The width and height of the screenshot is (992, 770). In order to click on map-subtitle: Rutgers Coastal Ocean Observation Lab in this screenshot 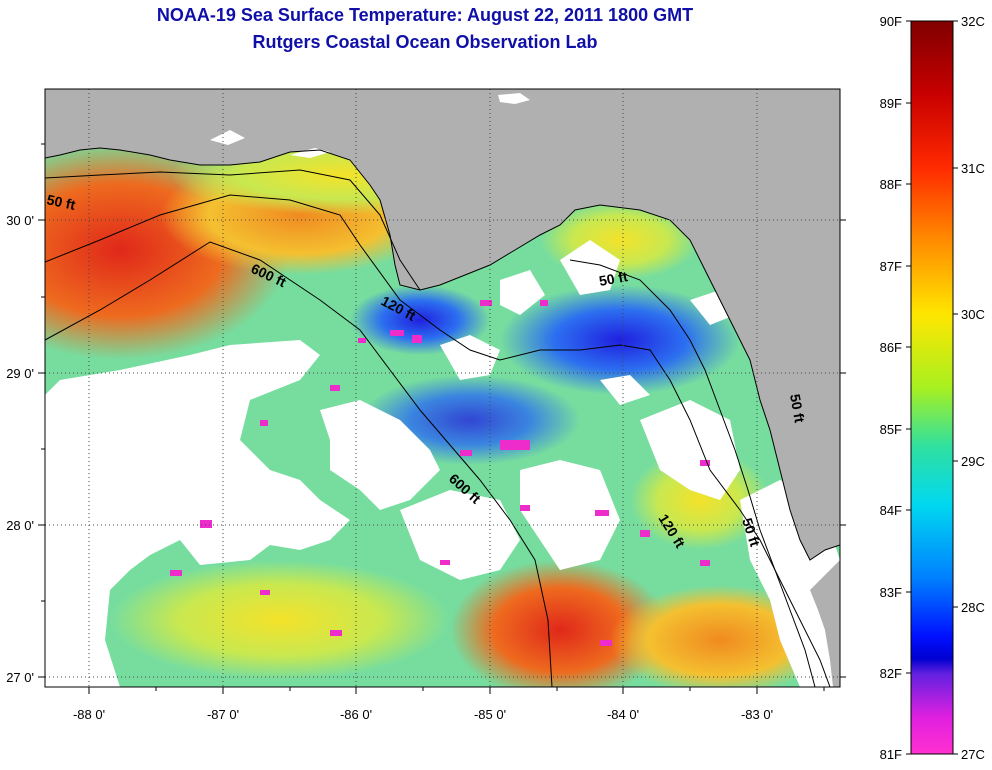, I will do `click(425, 42)`.